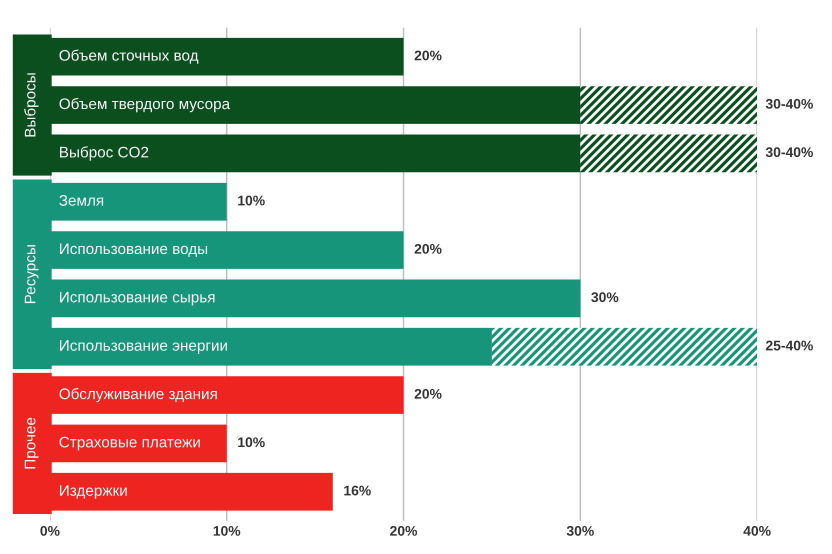 The height and width of the screenshot is (554, 832). What do you see at coordinates (128, 56) in the screenshot?
I see `y-tick-label: Объем сточных вод` at bounding box center [128, 56].